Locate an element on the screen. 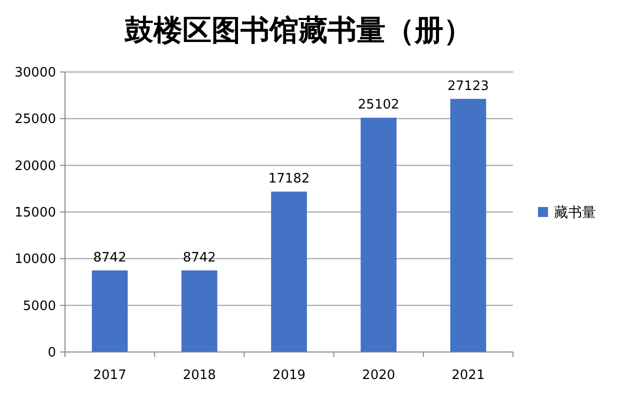 Image resolution: width=621 pixels, height=393 pixels. x-tick-label: 2021 is located at coordinates (468, 375).